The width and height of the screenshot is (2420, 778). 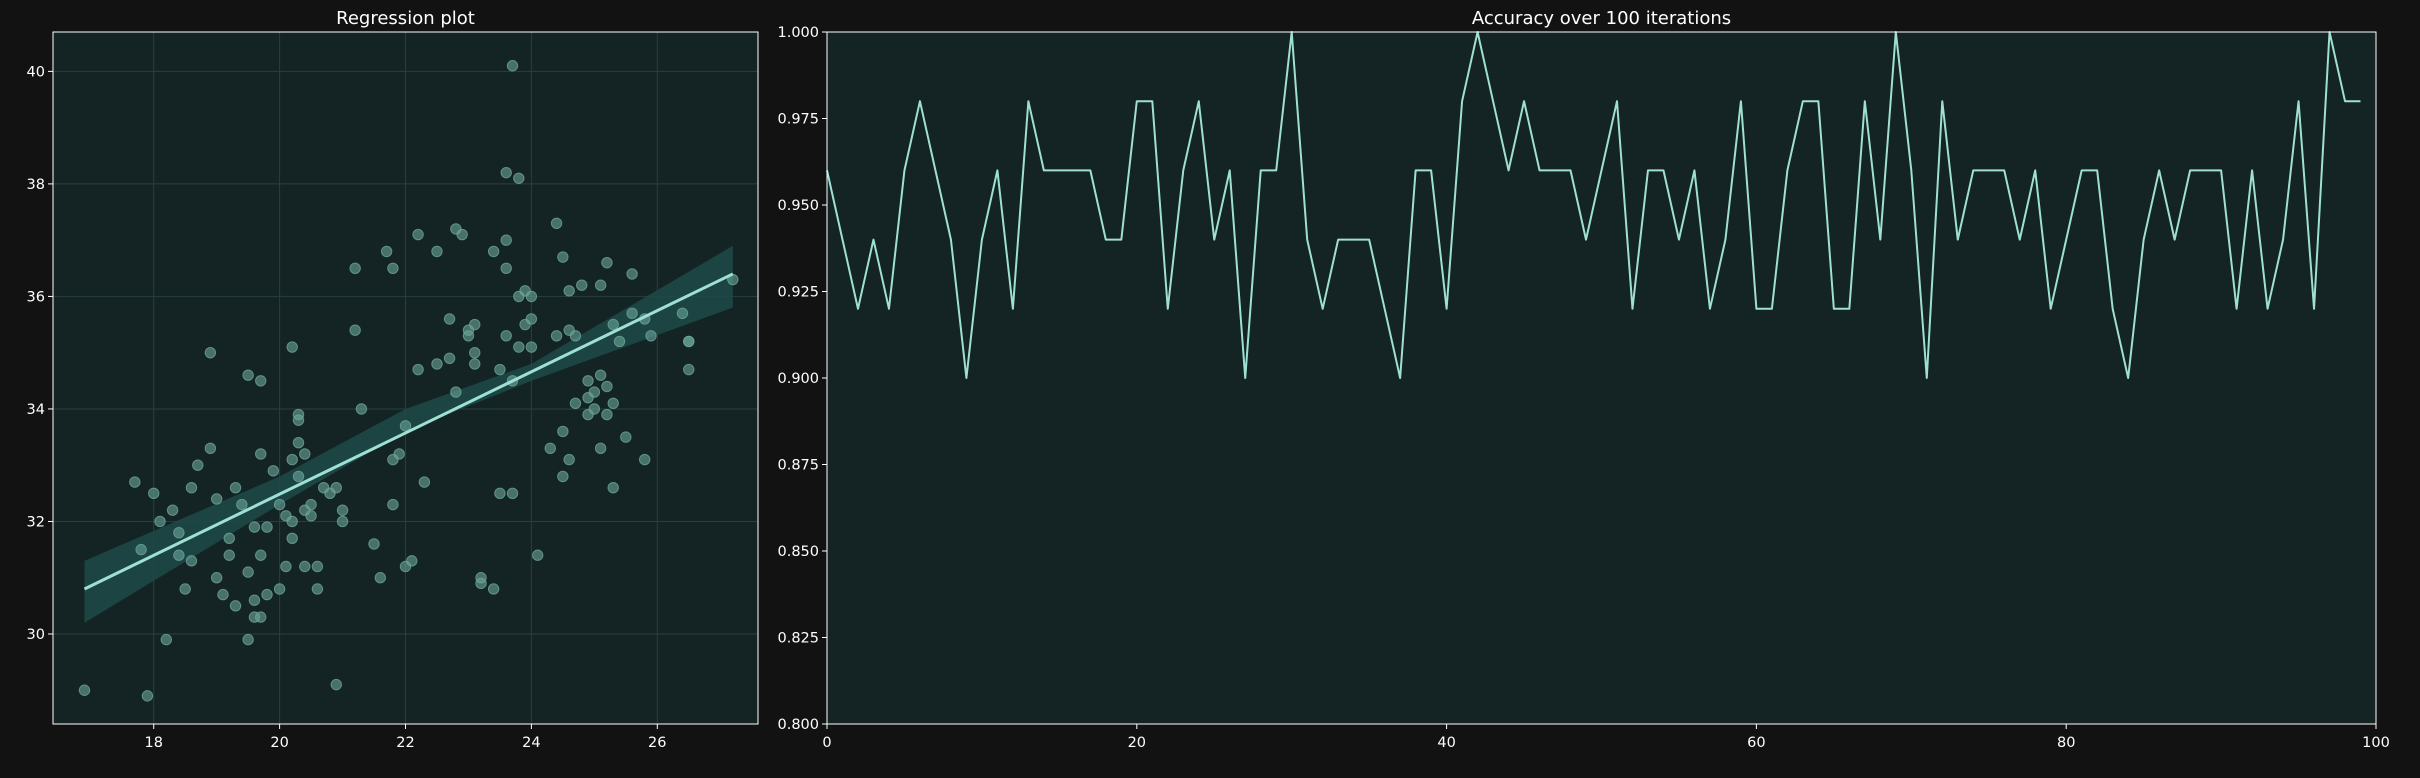 I want to click on regression-x-ticks: 18 20 22 24 26, so click(x=405, y=737).